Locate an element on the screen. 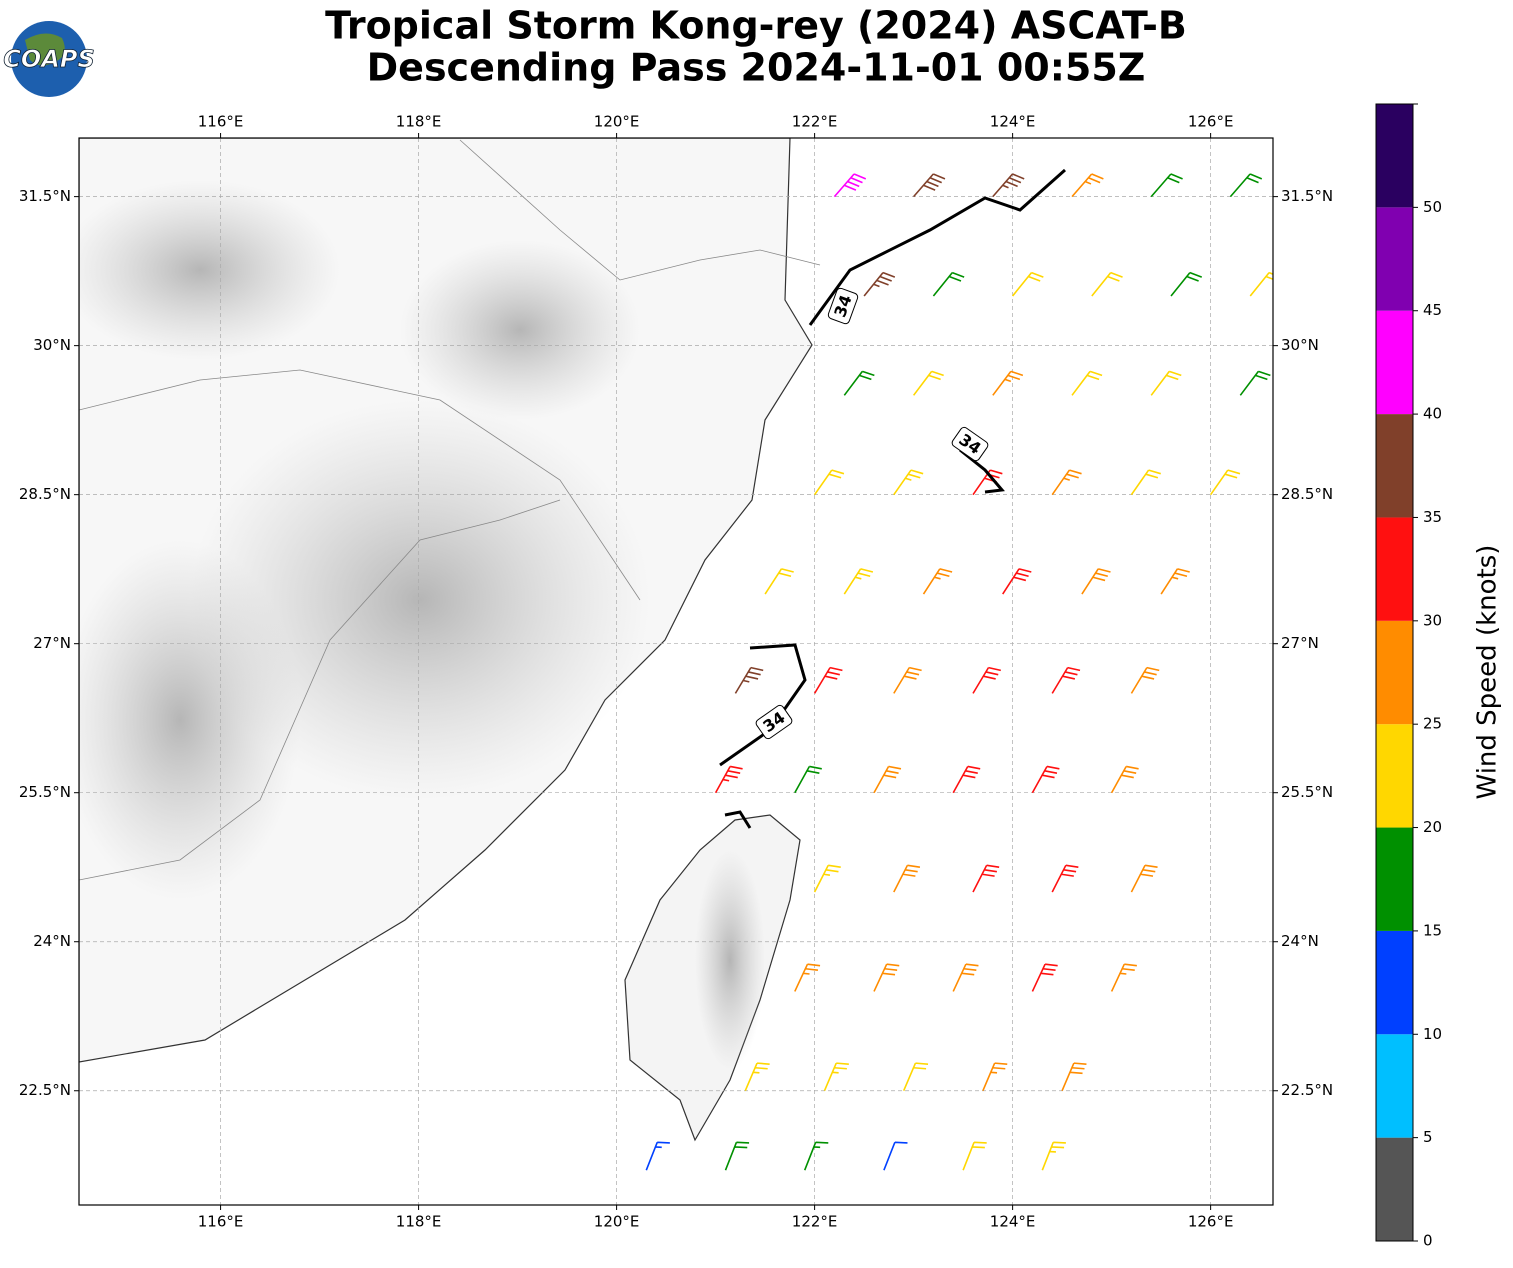 The height and width of the screenshot is (1268, 1513). x-tick-label: 122°E is located at coordinates (815, 122).